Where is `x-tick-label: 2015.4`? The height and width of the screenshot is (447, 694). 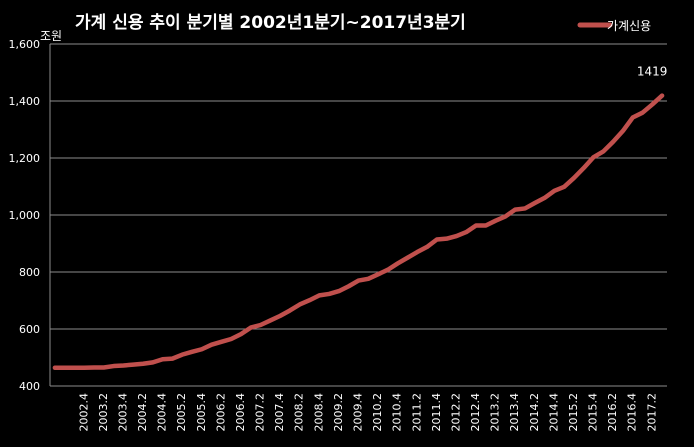 x-tick-label: 2015.4 is located at coordinates (593, 412).